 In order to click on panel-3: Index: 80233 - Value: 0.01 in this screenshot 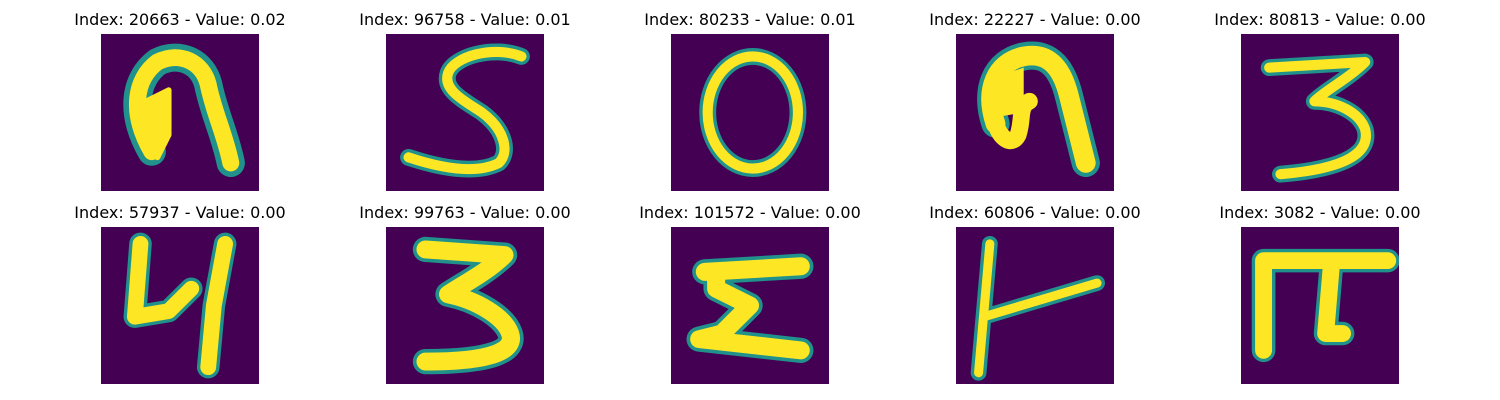, I will do `click(750, 100)`.